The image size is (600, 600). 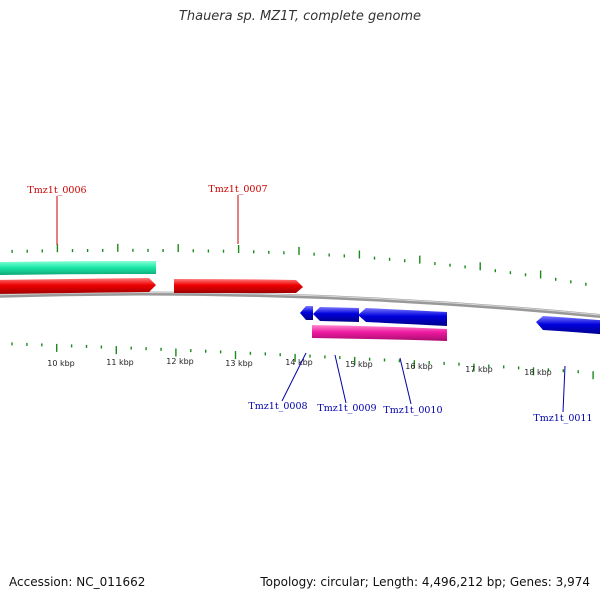 I want to click on gene-label: Tmz1t_0009, so click(x=346, y=408).